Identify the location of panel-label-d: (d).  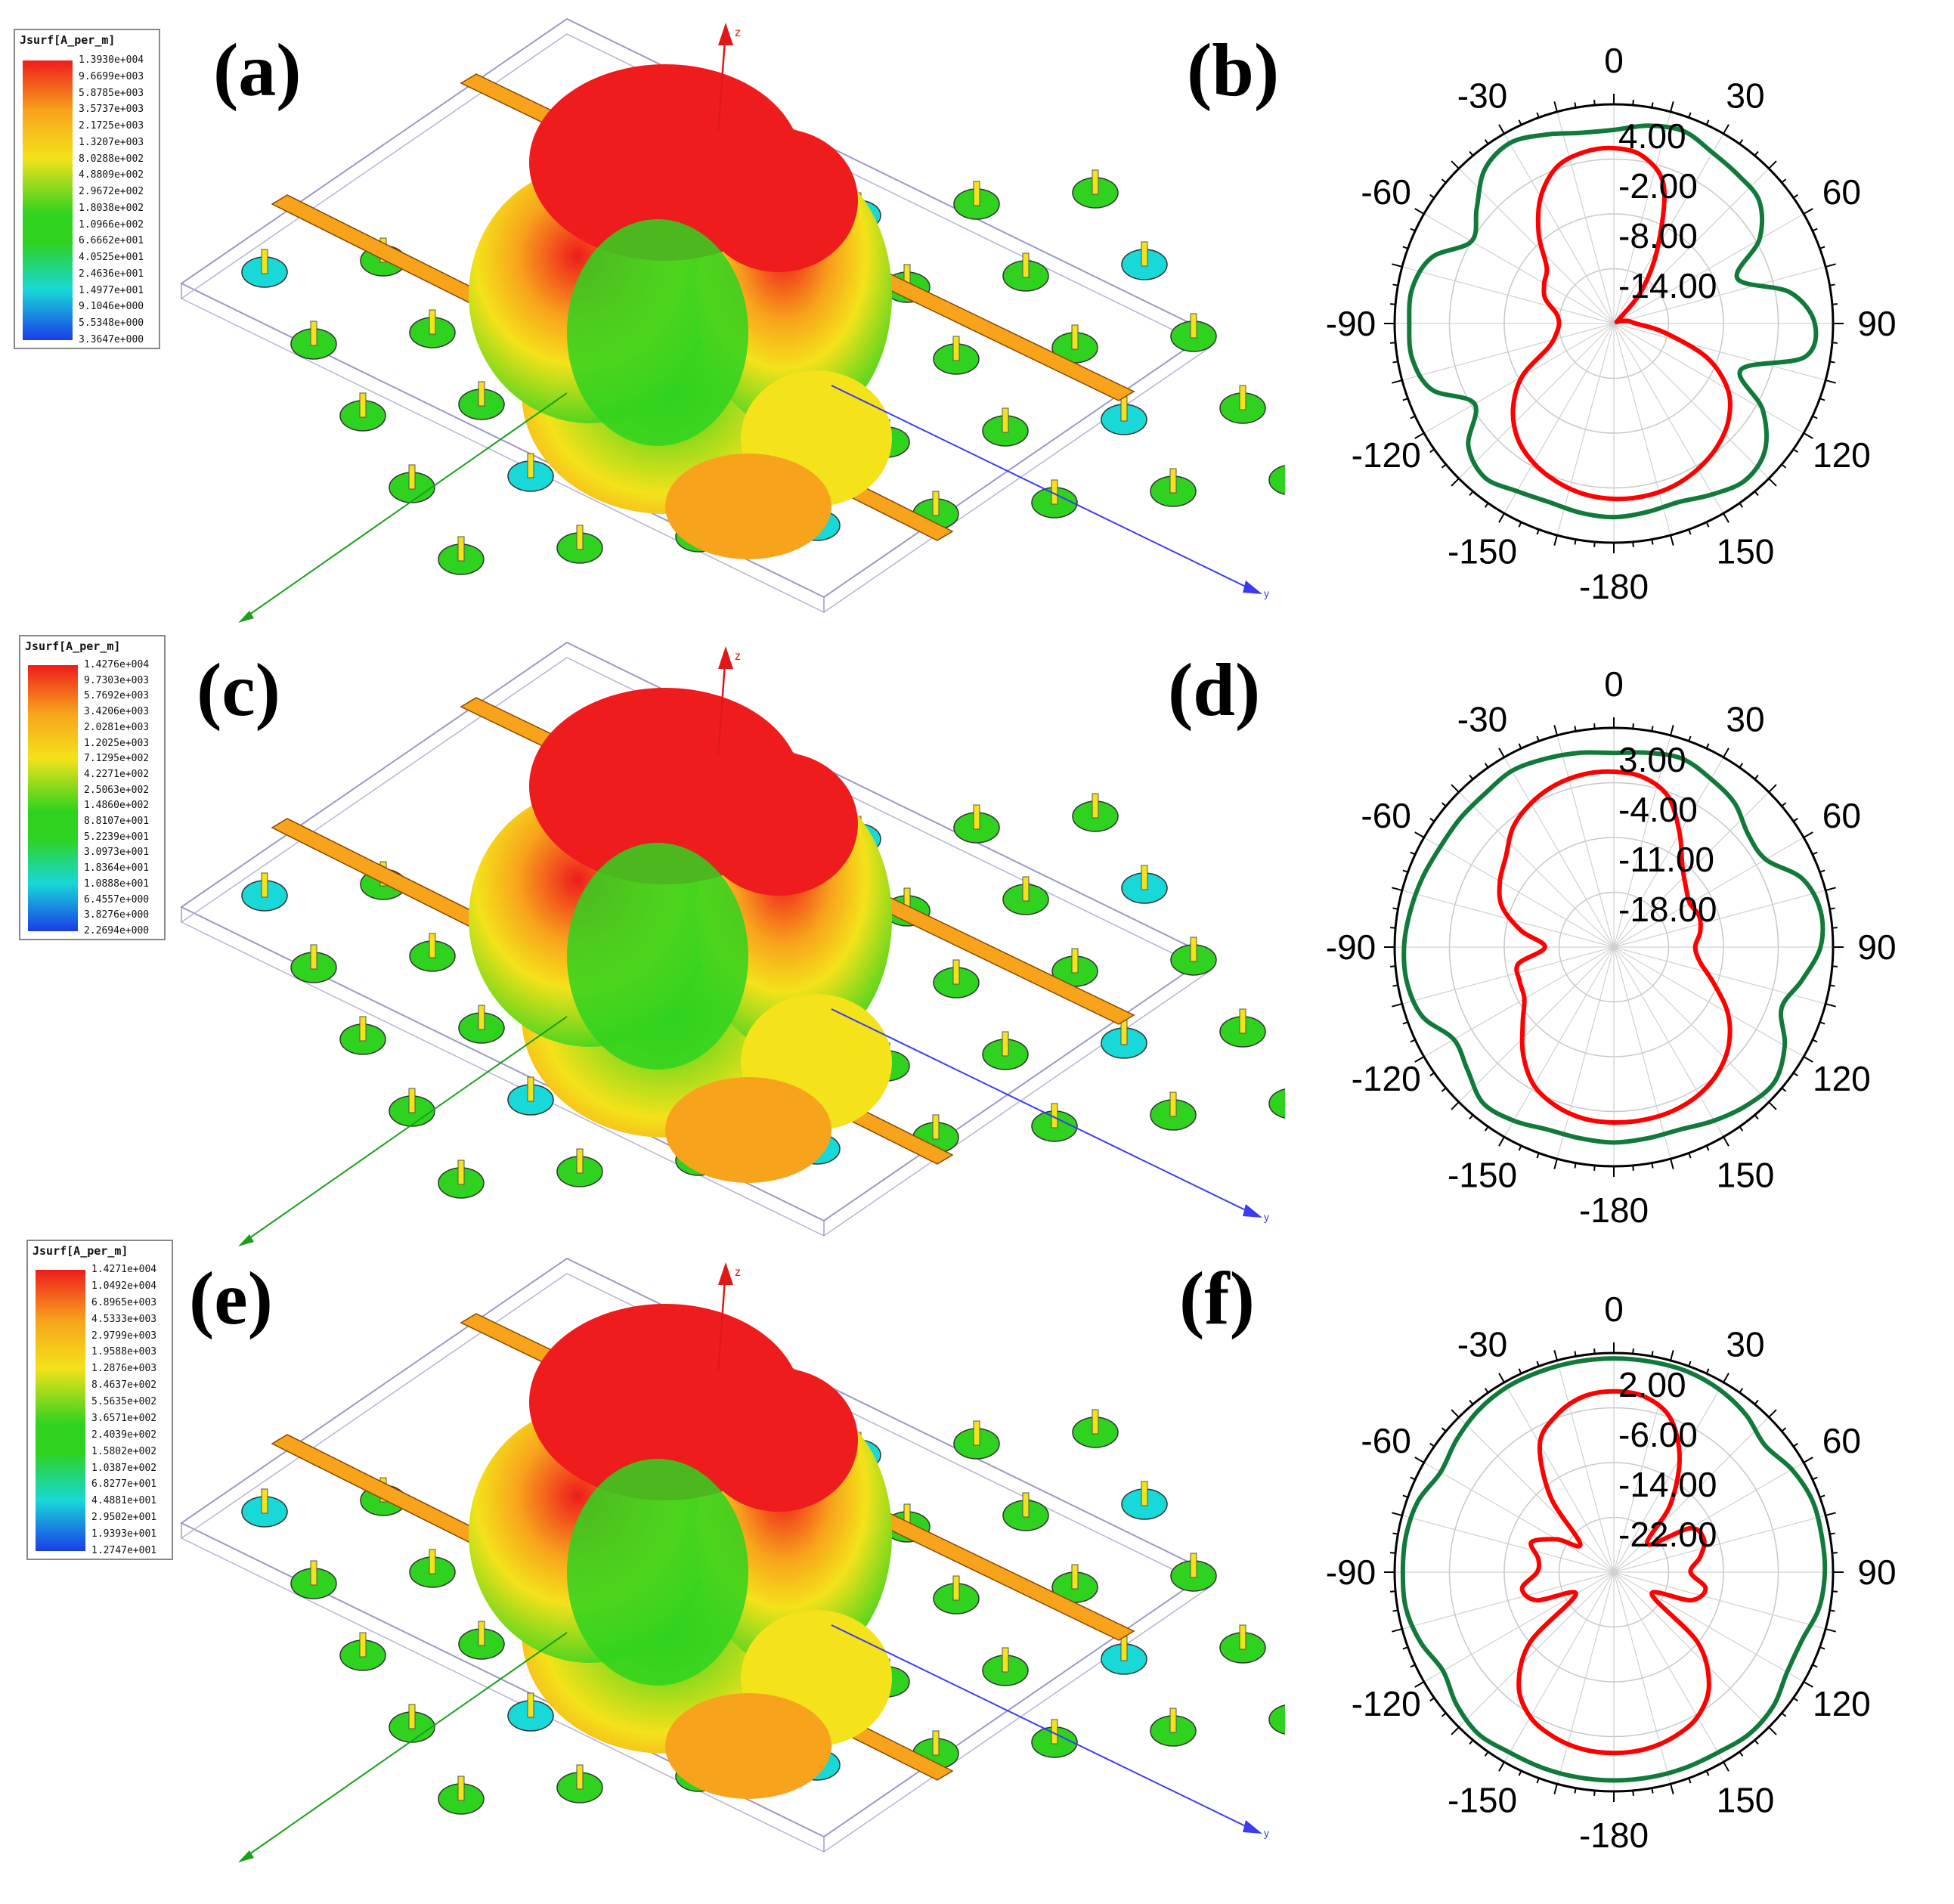
(1214, 690).